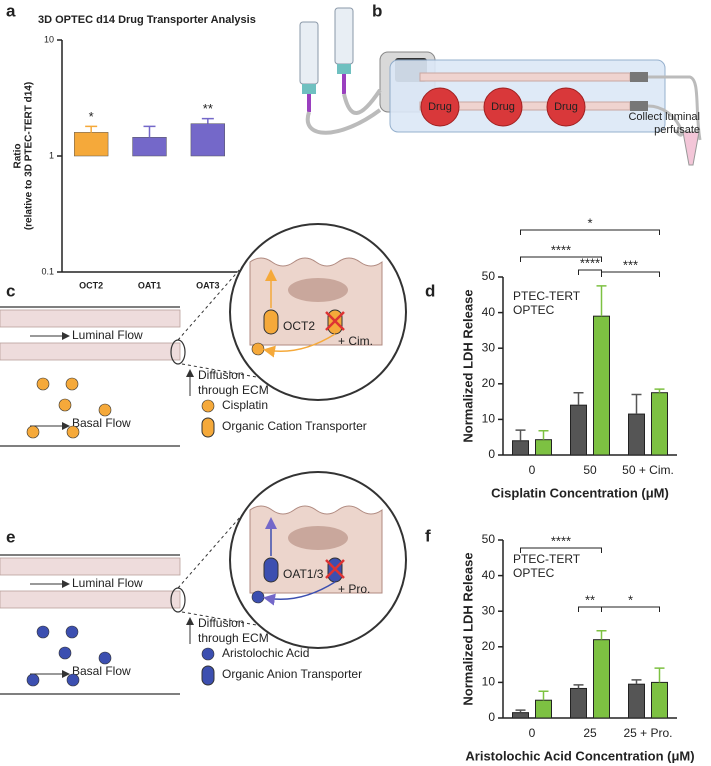 This screenshot has height=766, width=711. What do you see at coordinates (547, 296) in the screenshot?
I see `legend-label: PTEC-TERT` at bounding box center [547, 296].